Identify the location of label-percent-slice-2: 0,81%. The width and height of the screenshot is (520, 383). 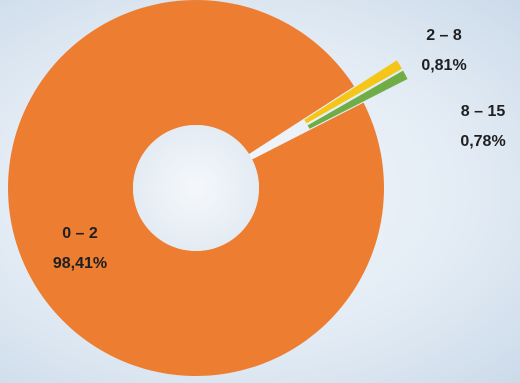
(443, 65).